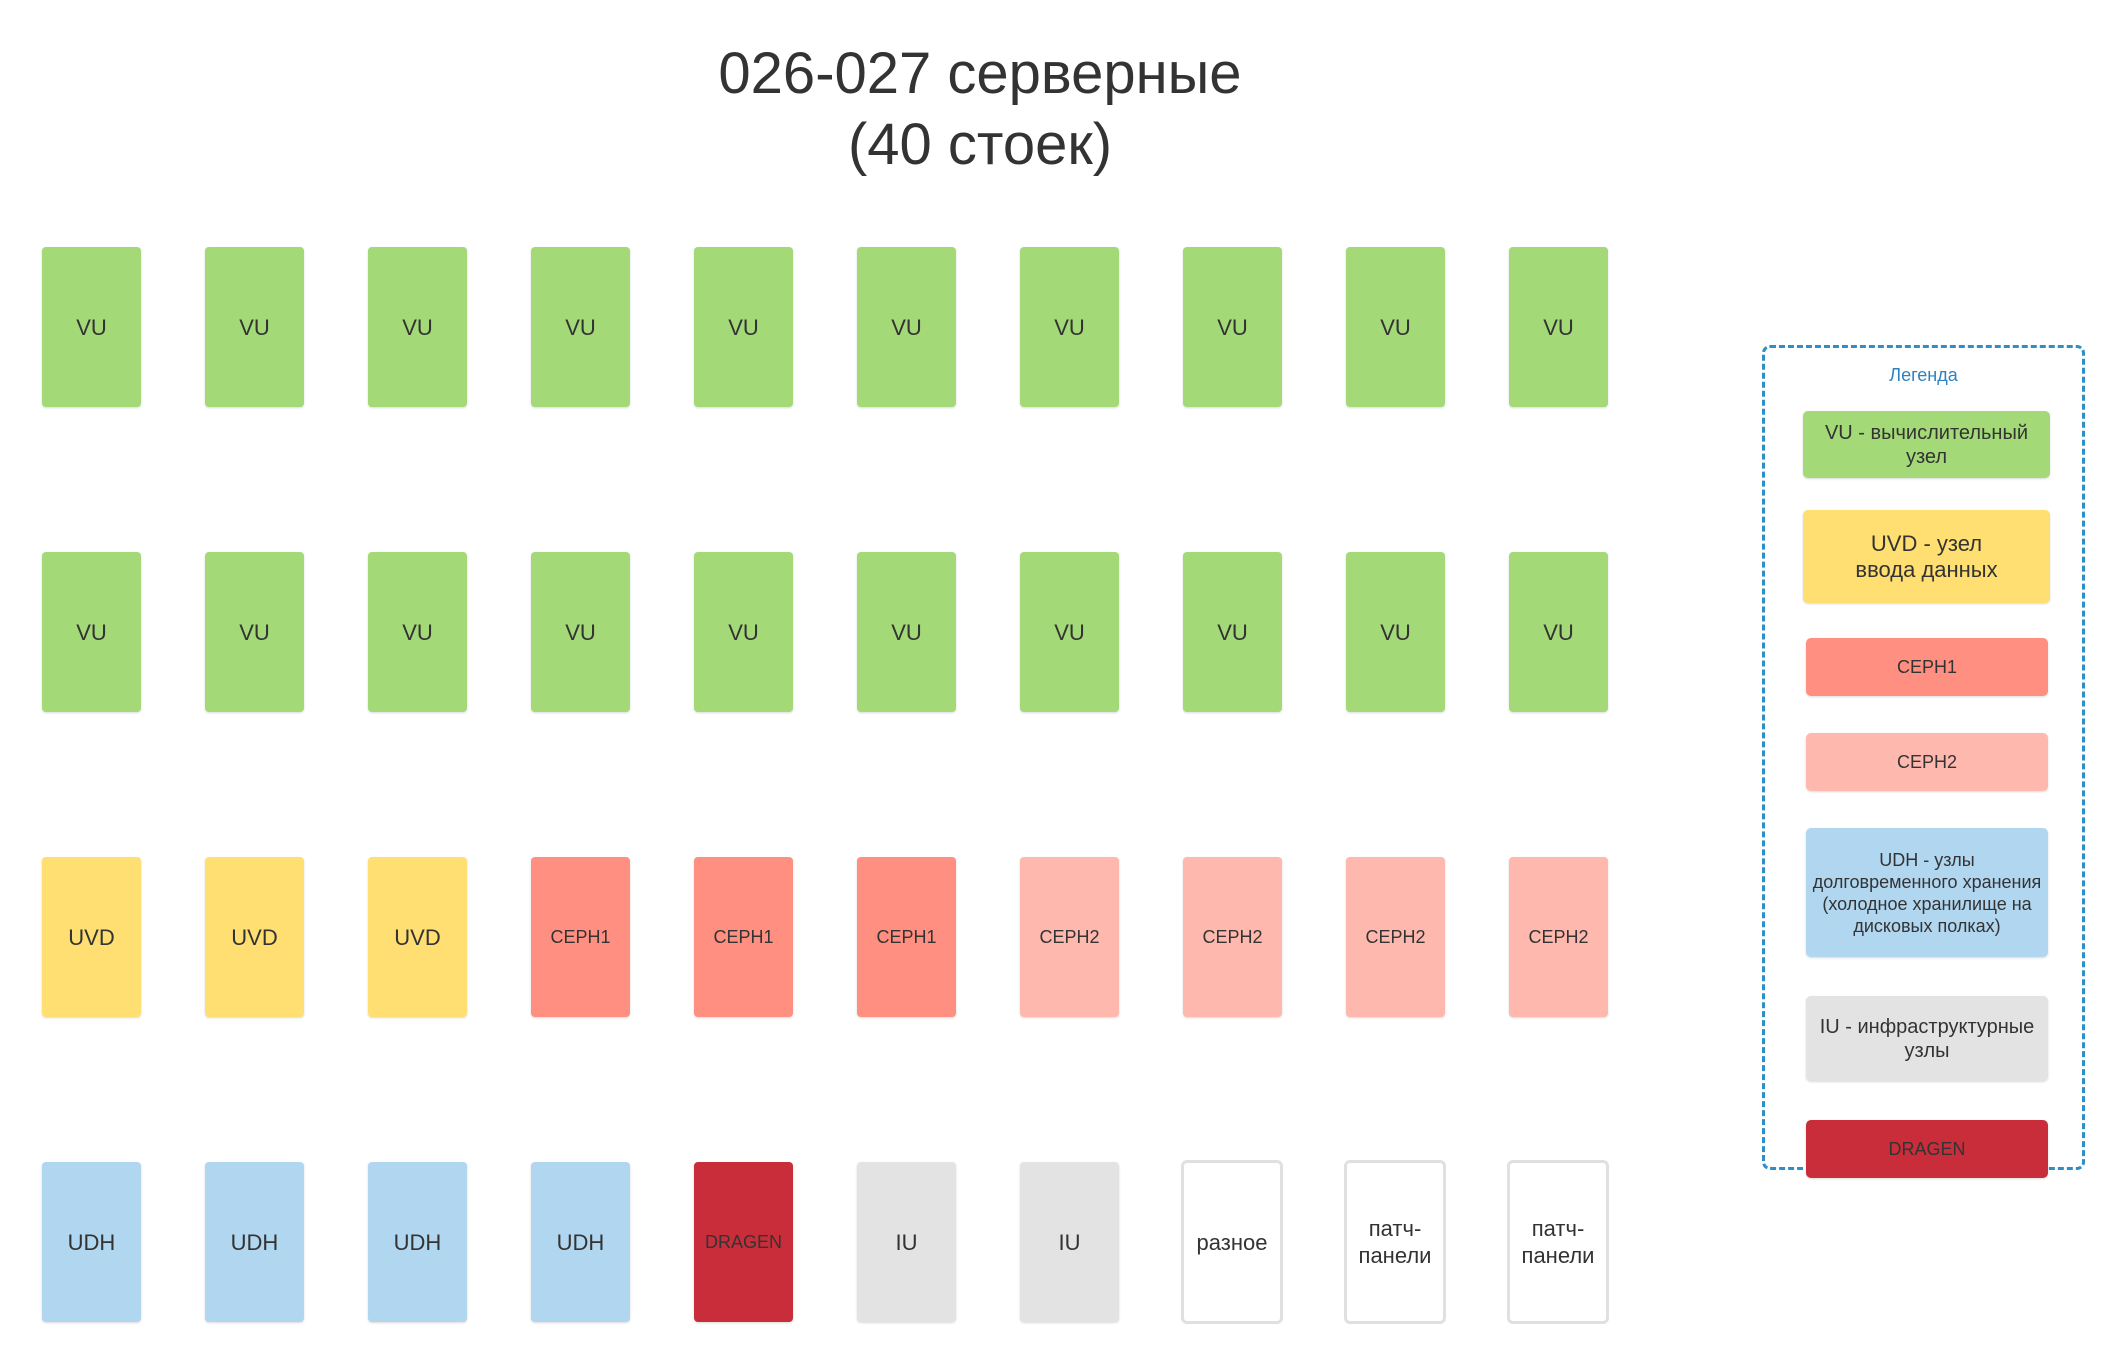 Image resolution: width=2116 pixels, height=1350 pixels. I want to click on diagram-title: 026-027 серверные (40 стоек), so click(980, 109).